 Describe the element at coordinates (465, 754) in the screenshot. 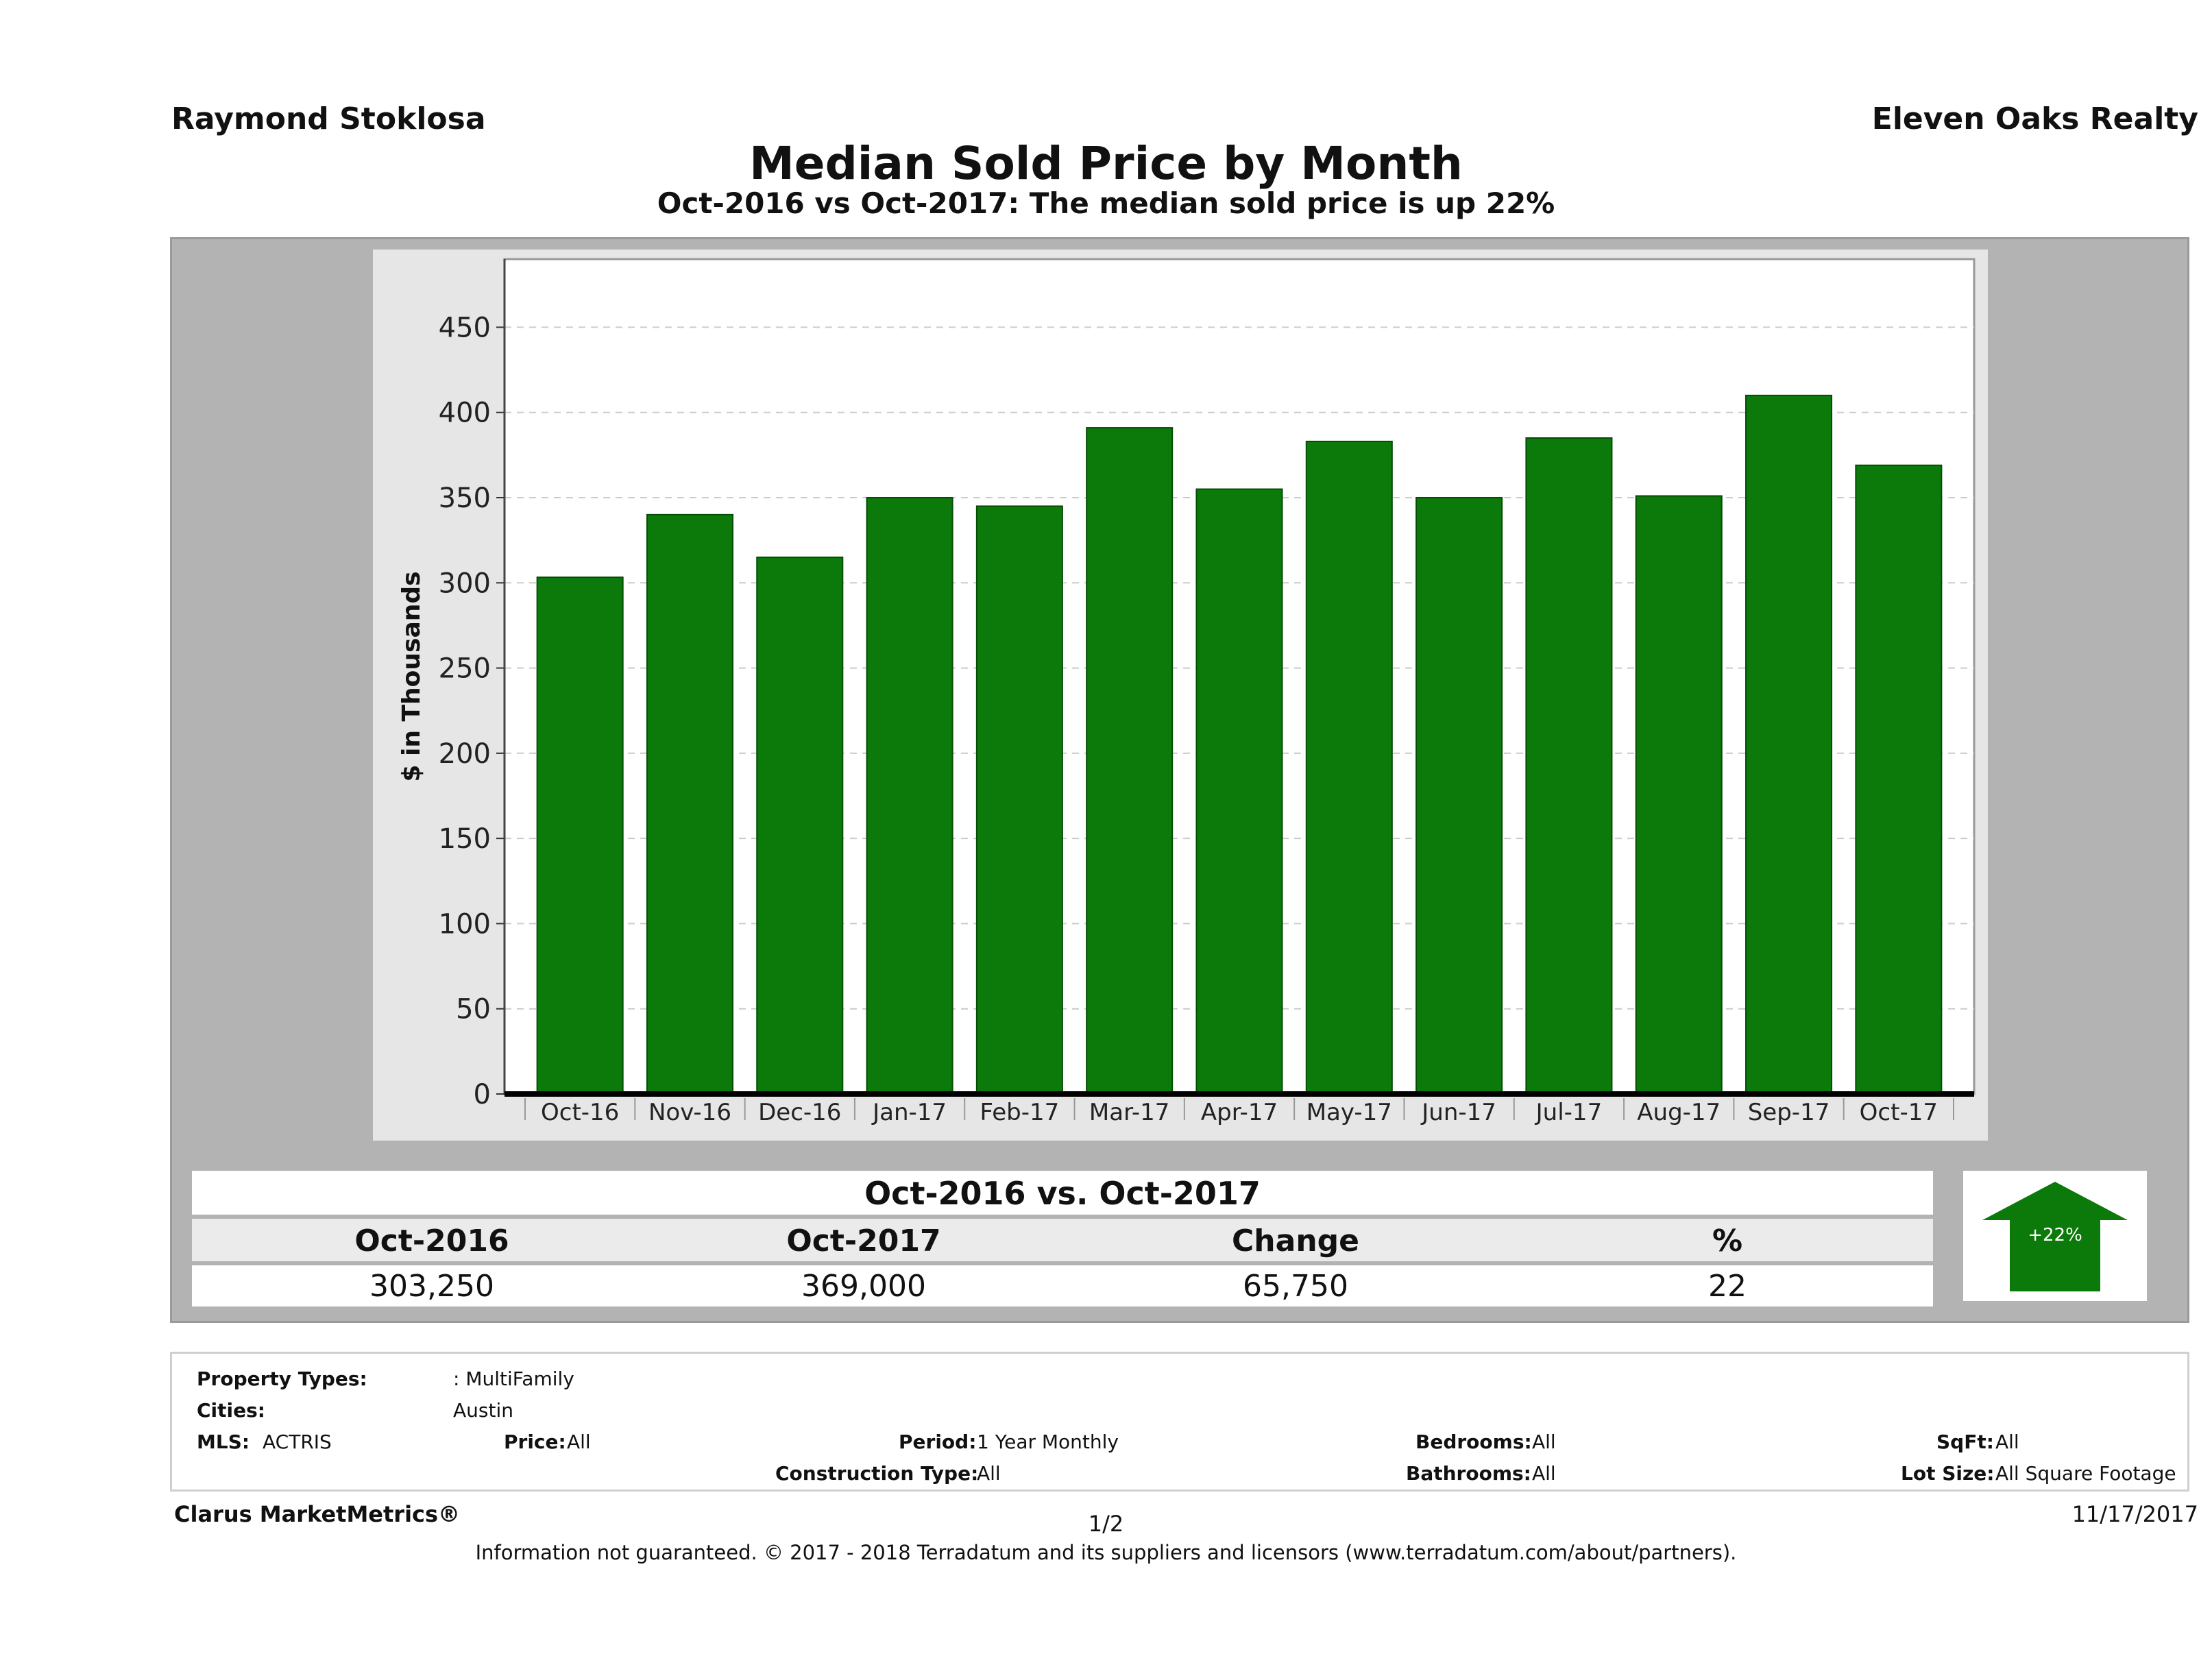

I see `y-tick-label: 200` at that location.